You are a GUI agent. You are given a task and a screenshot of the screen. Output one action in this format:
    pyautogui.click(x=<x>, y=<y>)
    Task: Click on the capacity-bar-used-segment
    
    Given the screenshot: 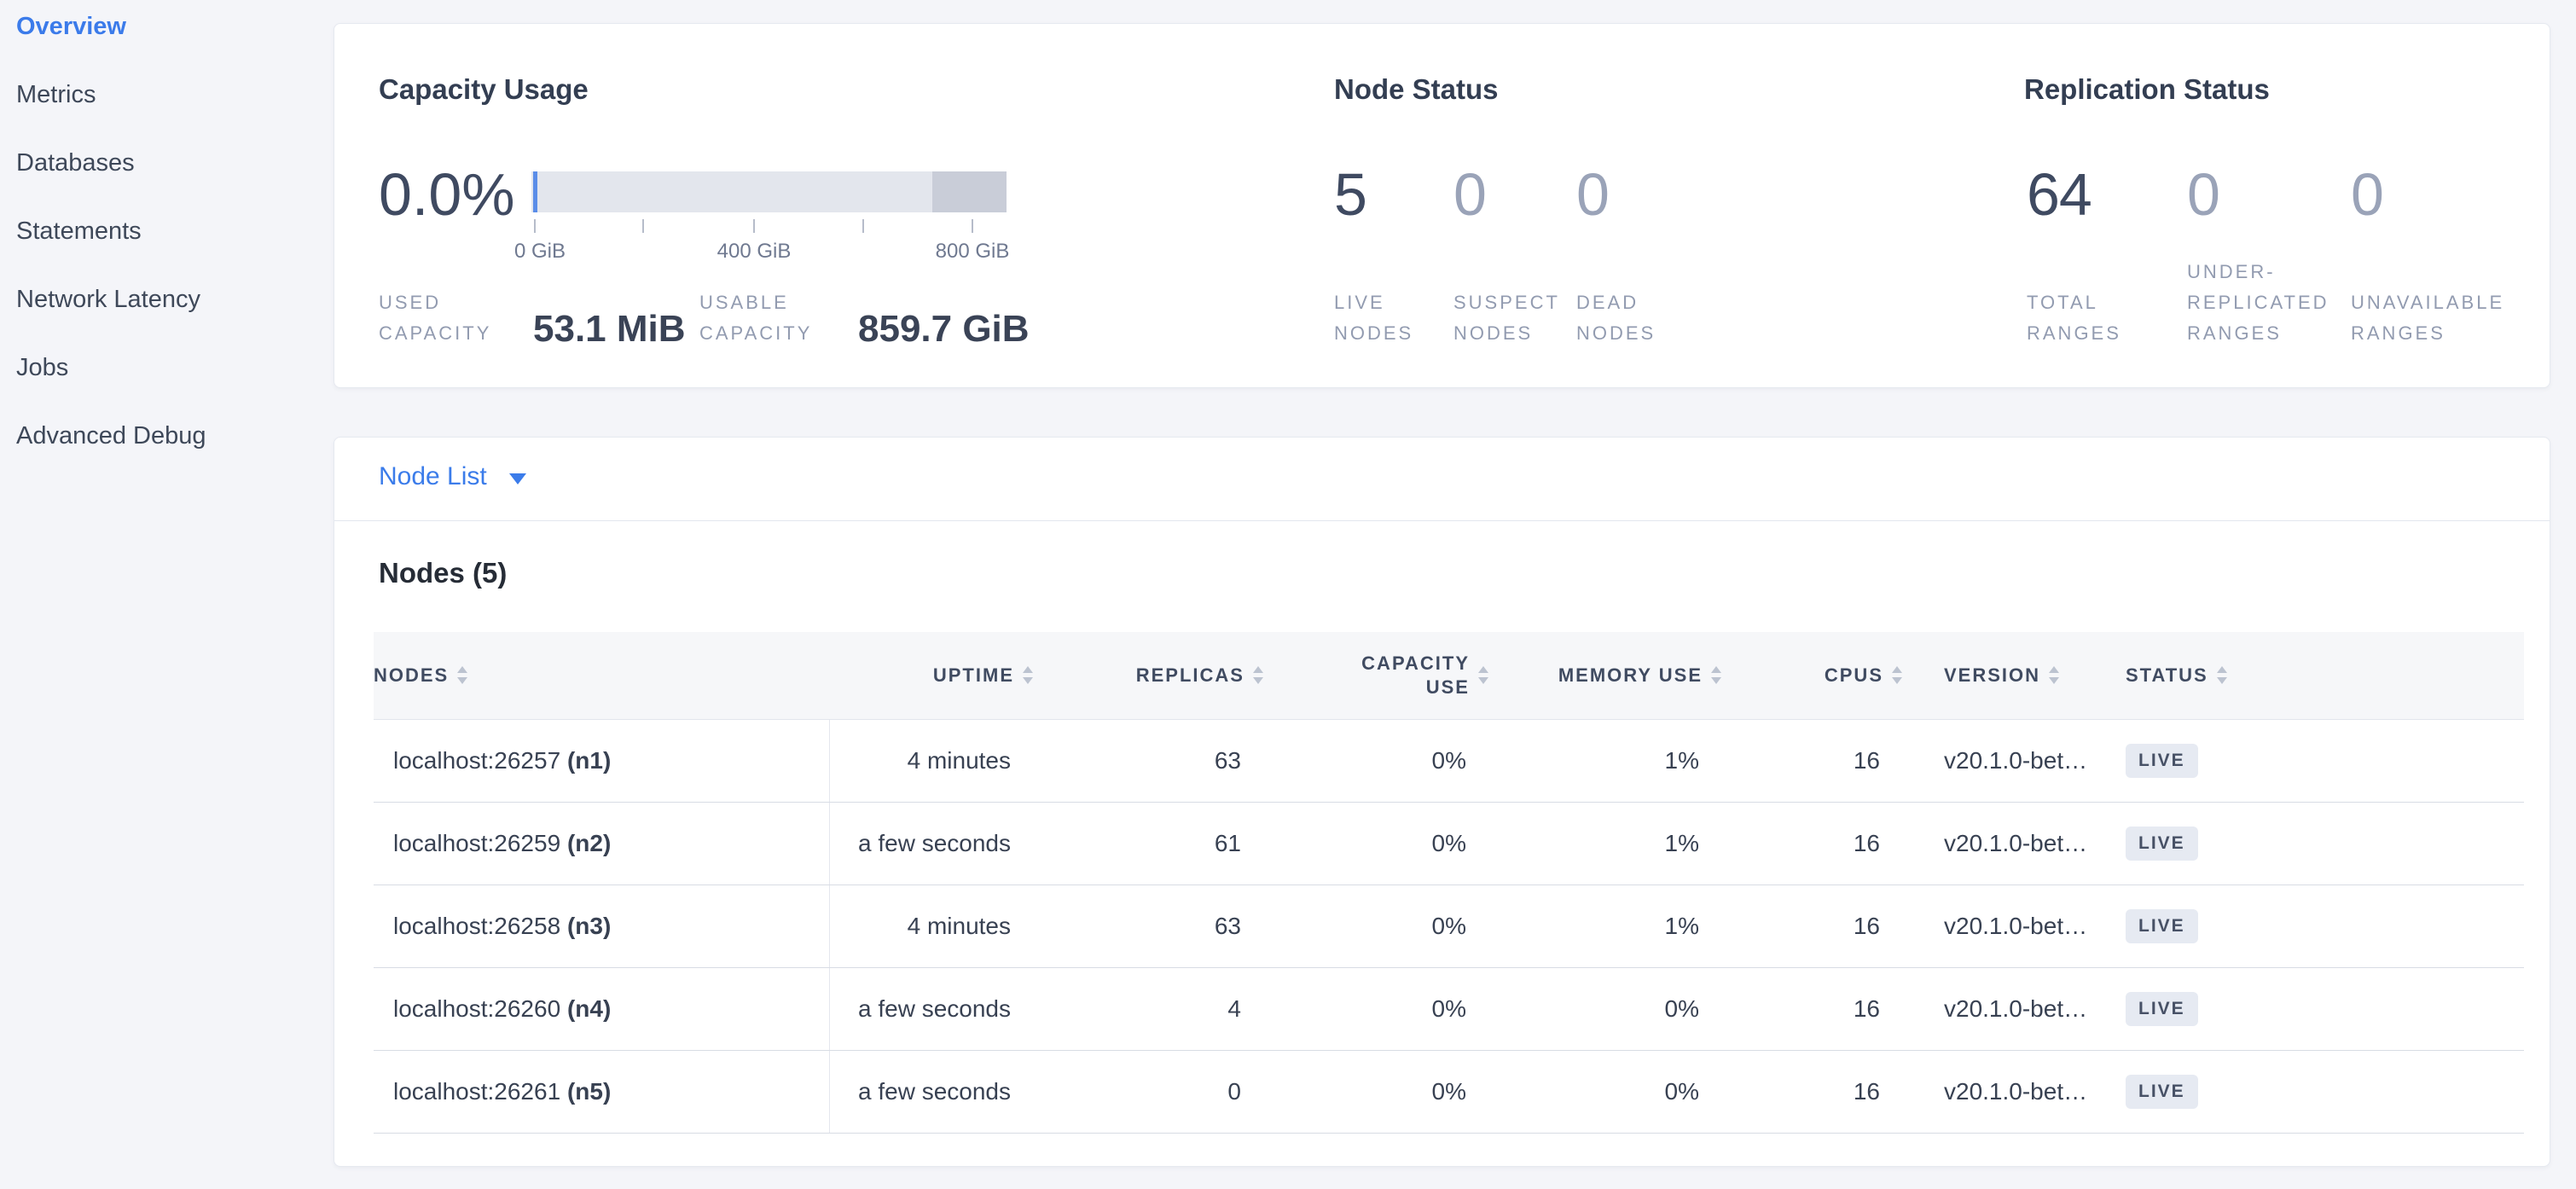 What is the action you would take?
    pyautogui.click(x=535, y=191)
    